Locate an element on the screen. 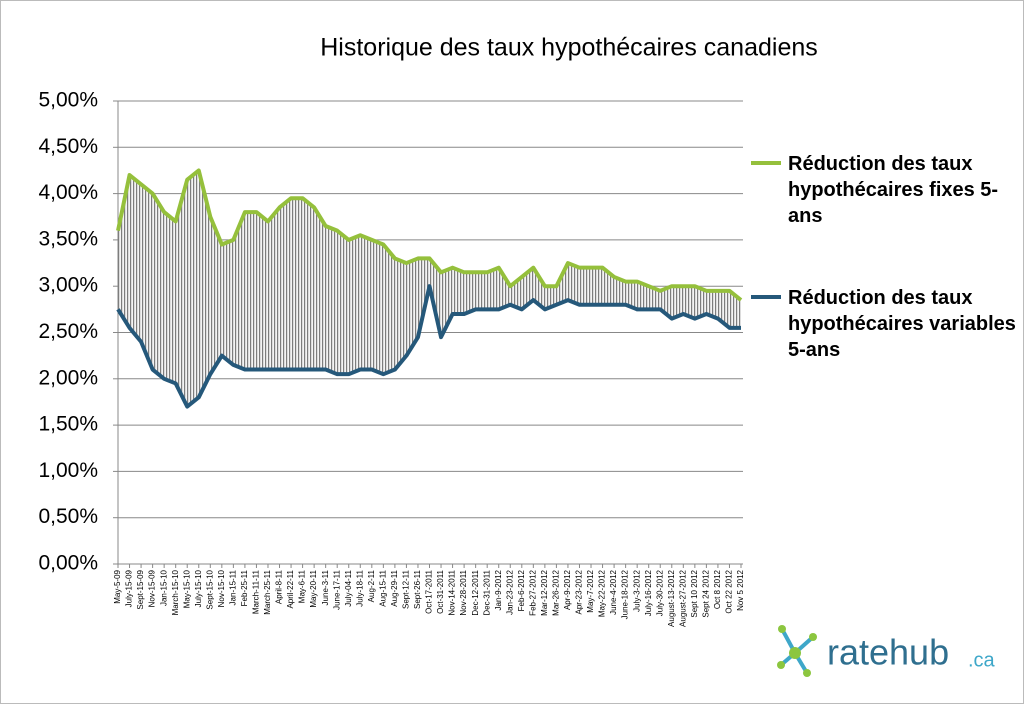 The height and width of the screenshot is (704, 1024). x-tick-label: Jan-15-10 is located at coordinates (163, 587).